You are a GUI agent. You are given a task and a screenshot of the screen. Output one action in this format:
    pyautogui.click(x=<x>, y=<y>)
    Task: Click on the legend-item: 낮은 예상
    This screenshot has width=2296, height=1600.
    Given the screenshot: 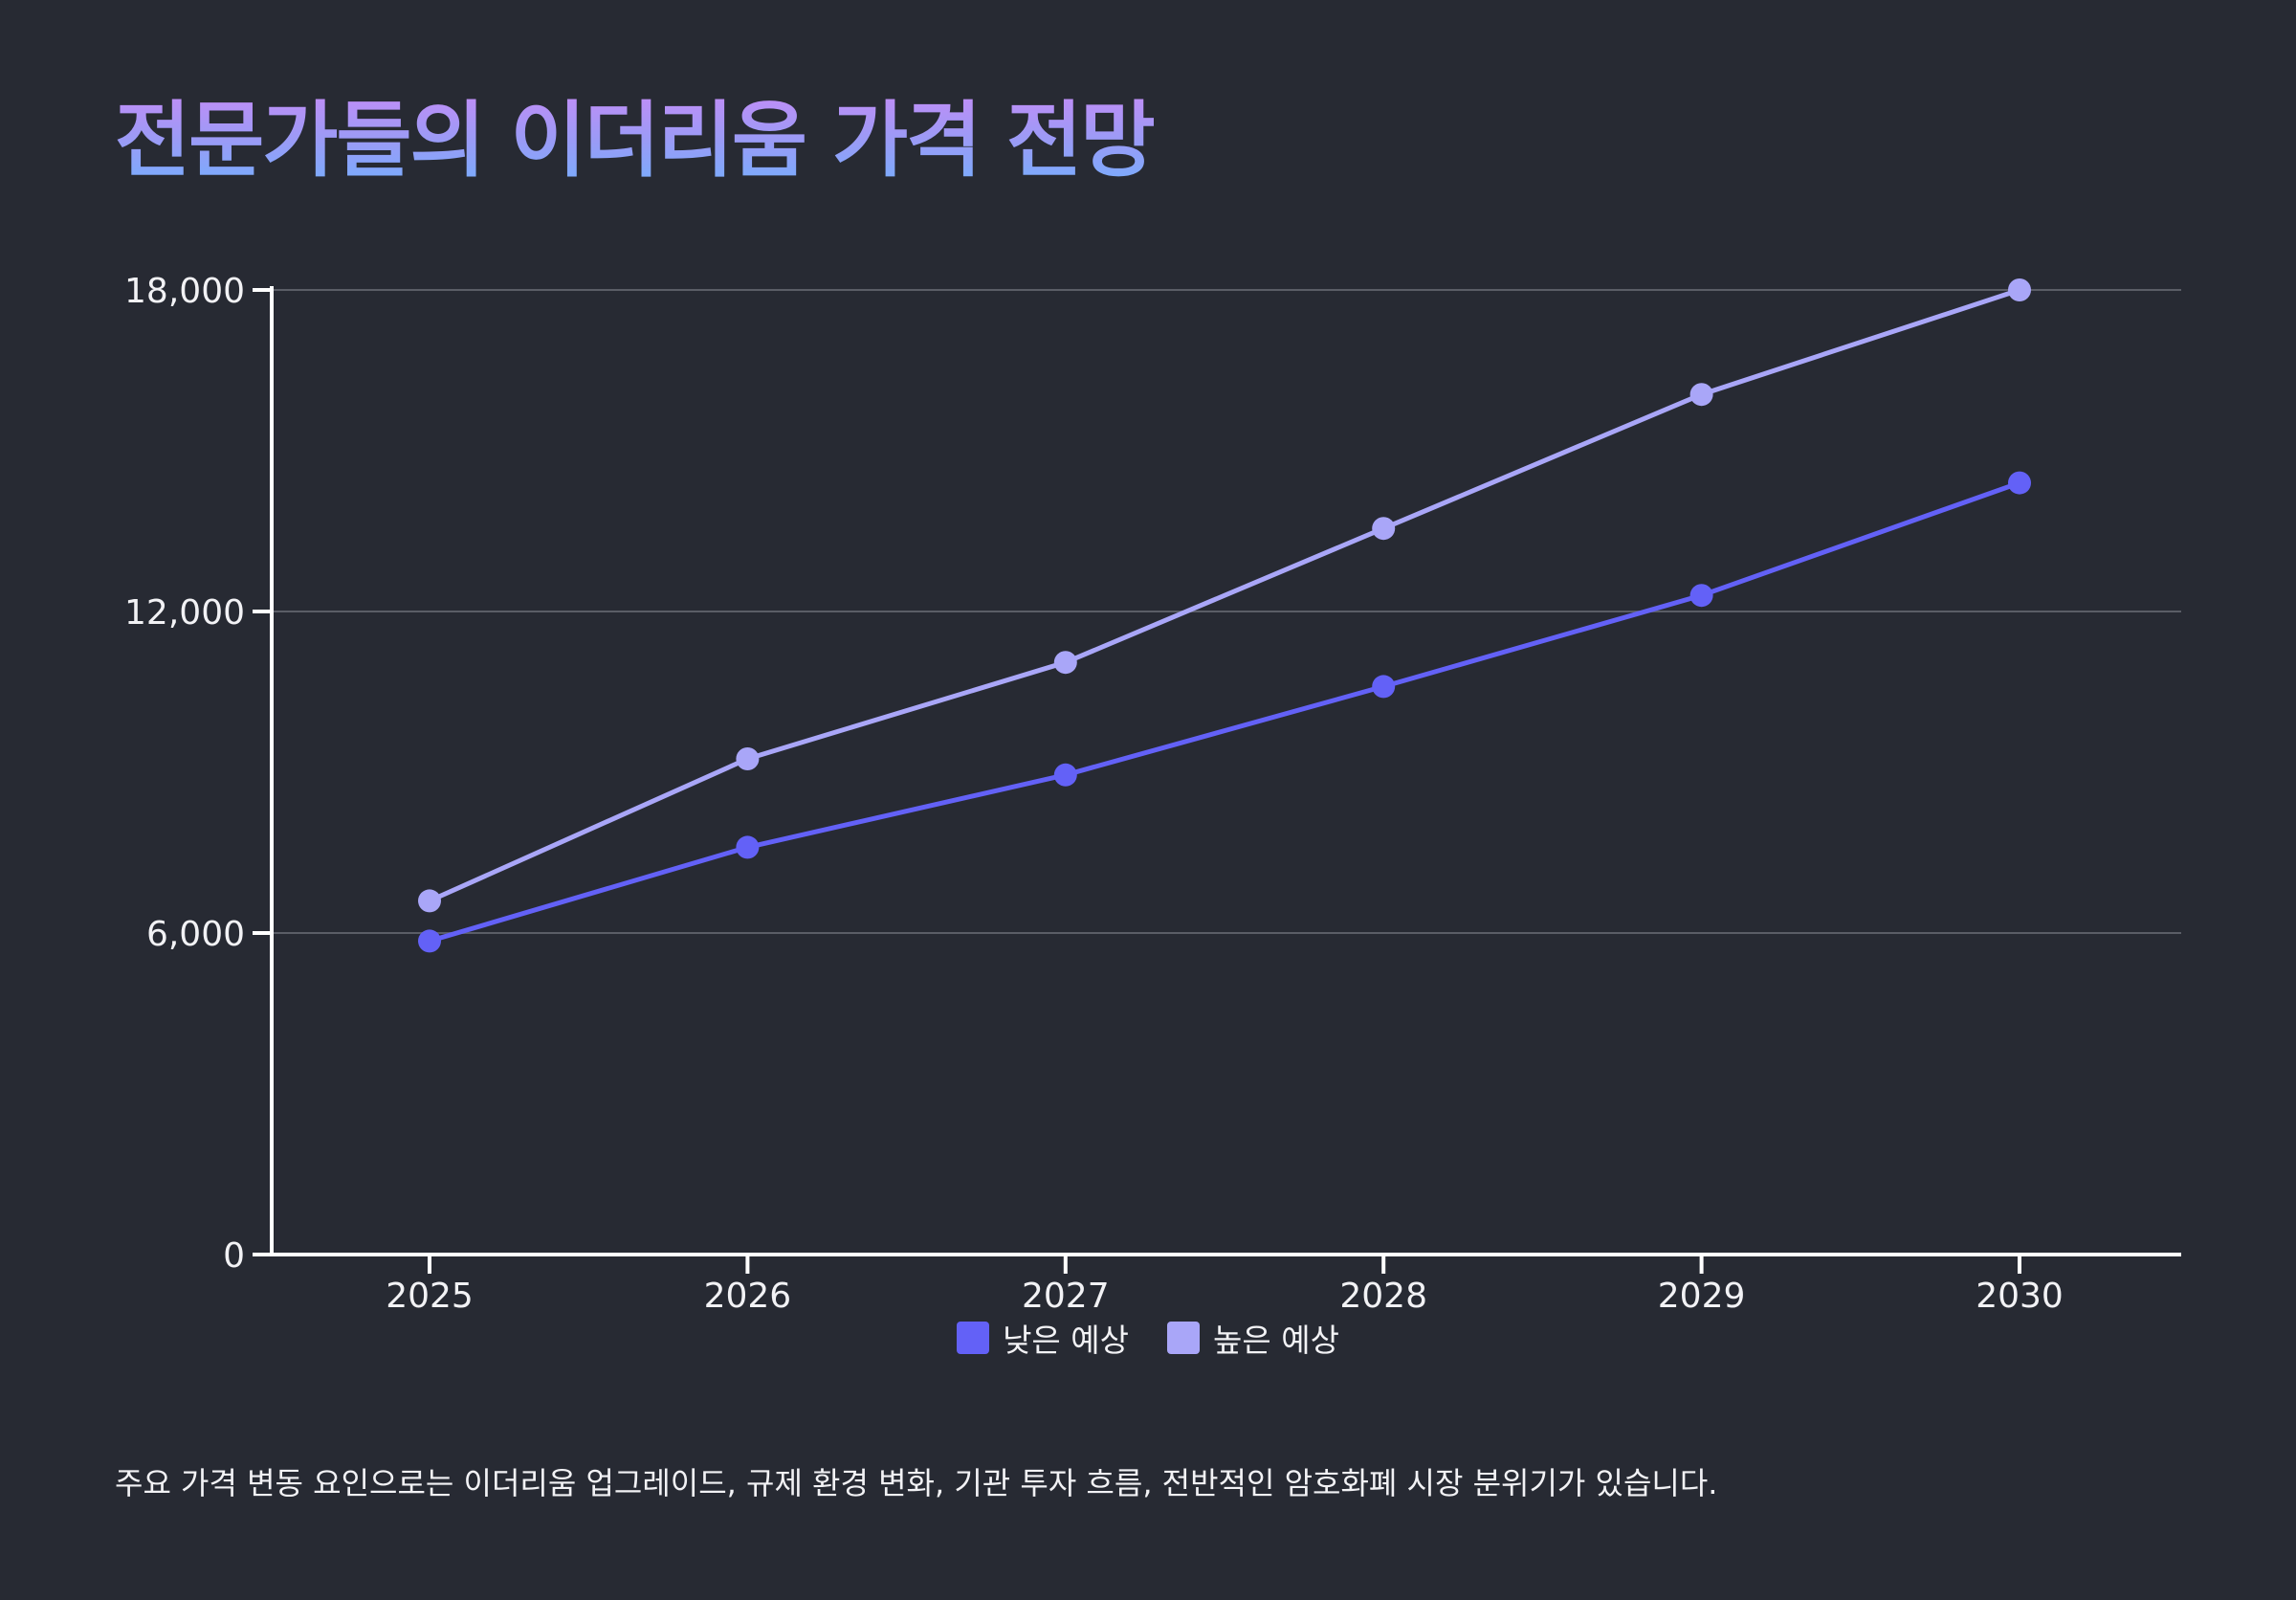 What is the action you would take?
    pyautogui.click(x=1043, y=1338)
    